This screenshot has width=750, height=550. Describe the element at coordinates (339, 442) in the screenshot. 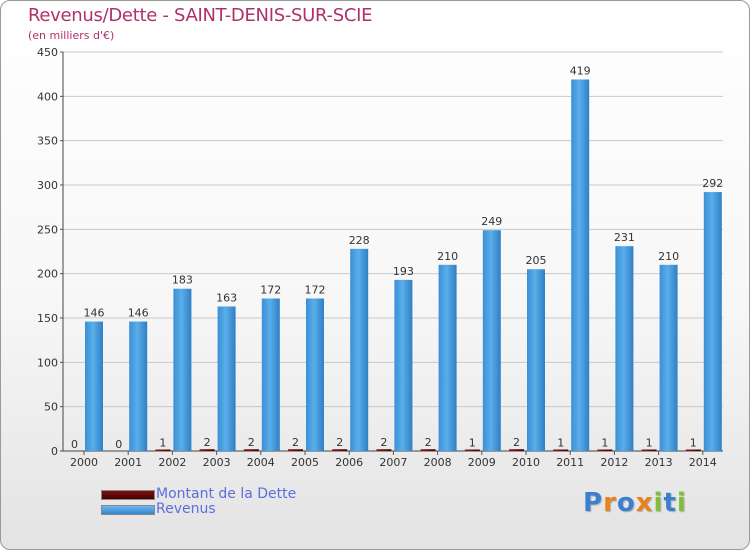

I see `data-label-debt-2006: 2` at that location.